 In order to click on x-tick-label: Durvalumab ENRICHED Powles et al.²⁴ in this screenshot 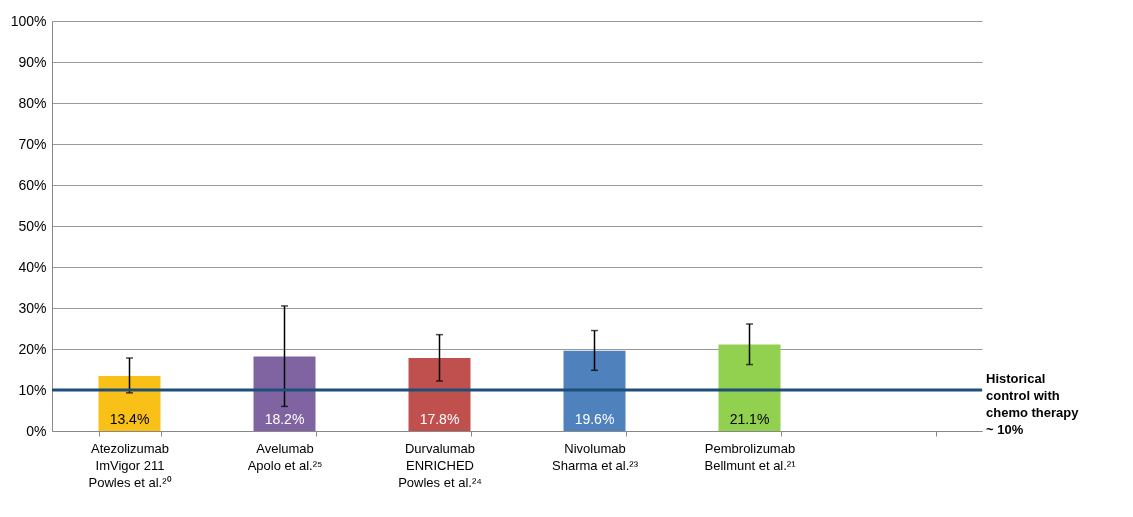, I will do `click(440, 465)`.